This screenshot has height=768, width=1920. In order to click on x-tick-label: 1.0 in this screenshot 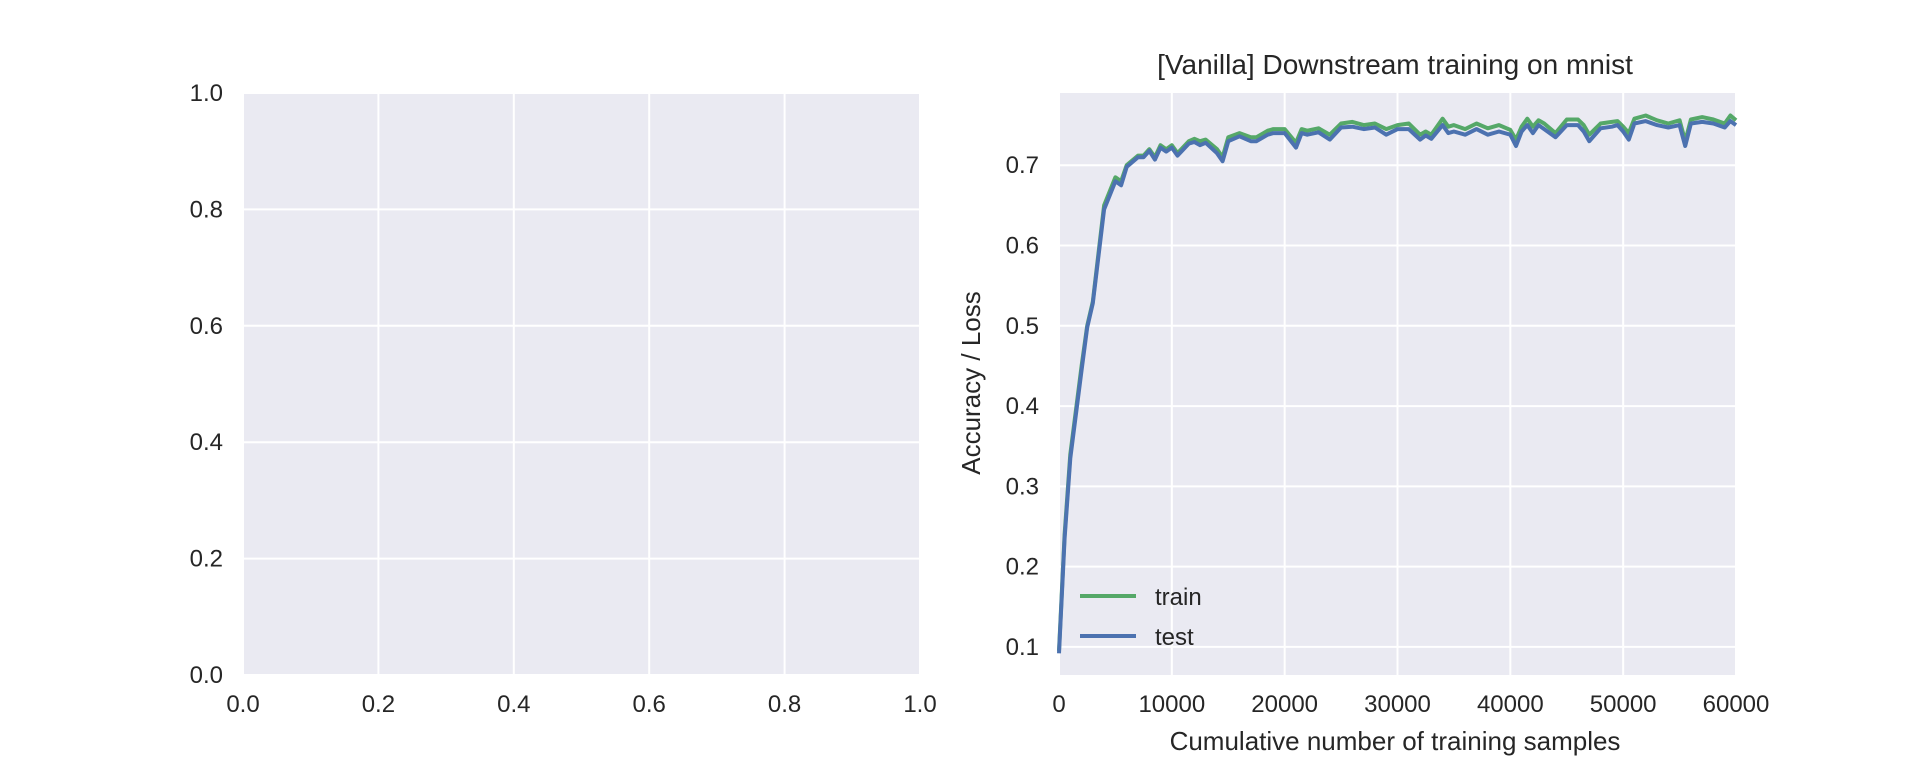, I will do `click(919, 704)`.